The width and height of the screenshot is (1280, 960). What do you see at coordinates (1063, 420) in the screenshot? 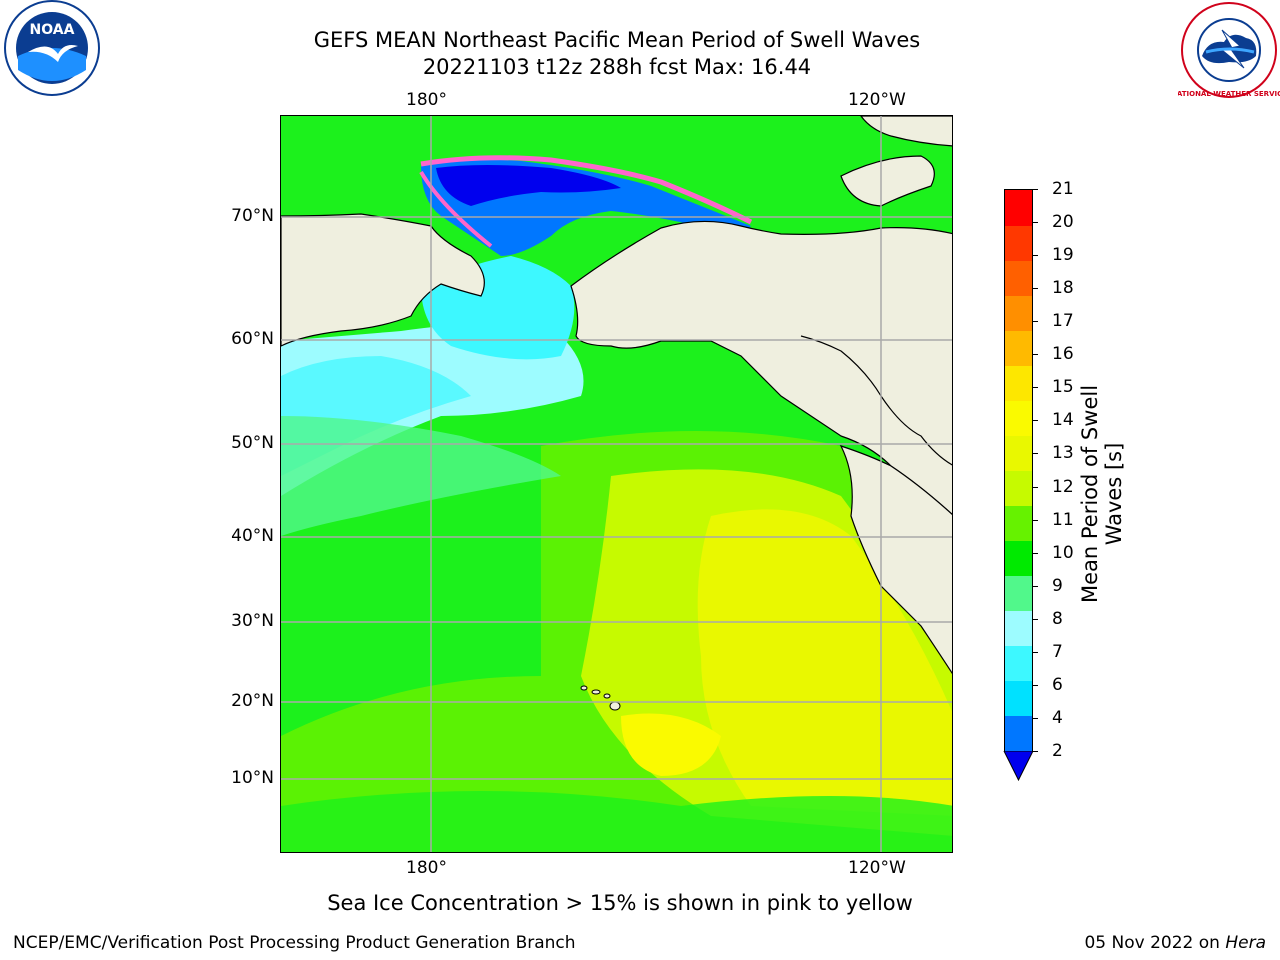
I see `colorbar-tick-label: 14` at bounding box center [1063, 420].